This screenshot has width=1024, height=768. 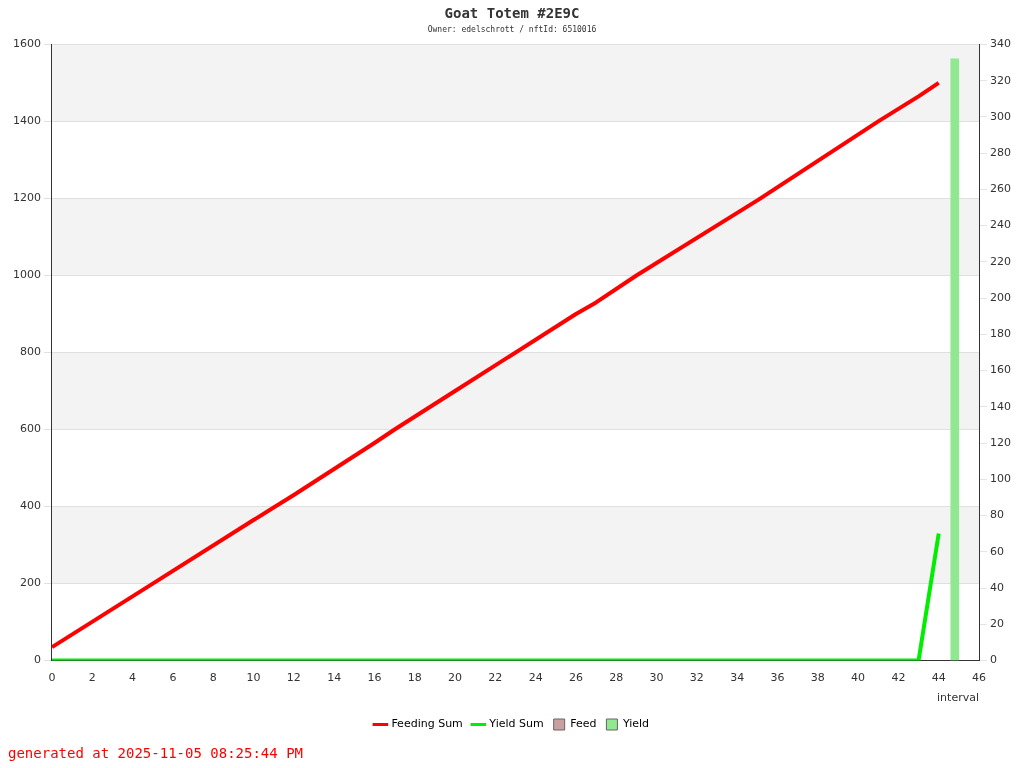 What do you see at coordinates (52, 678) in the screenshot?
I see `x-tick-label: 0` at bounding box center [52, 678].